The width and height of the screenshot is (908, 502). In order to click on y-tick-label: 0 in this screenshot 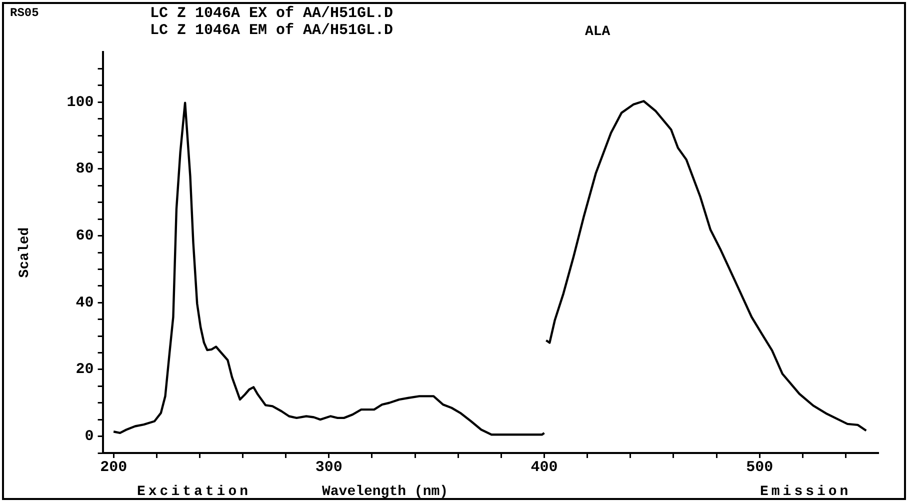, I will do `click(89, 437)`.